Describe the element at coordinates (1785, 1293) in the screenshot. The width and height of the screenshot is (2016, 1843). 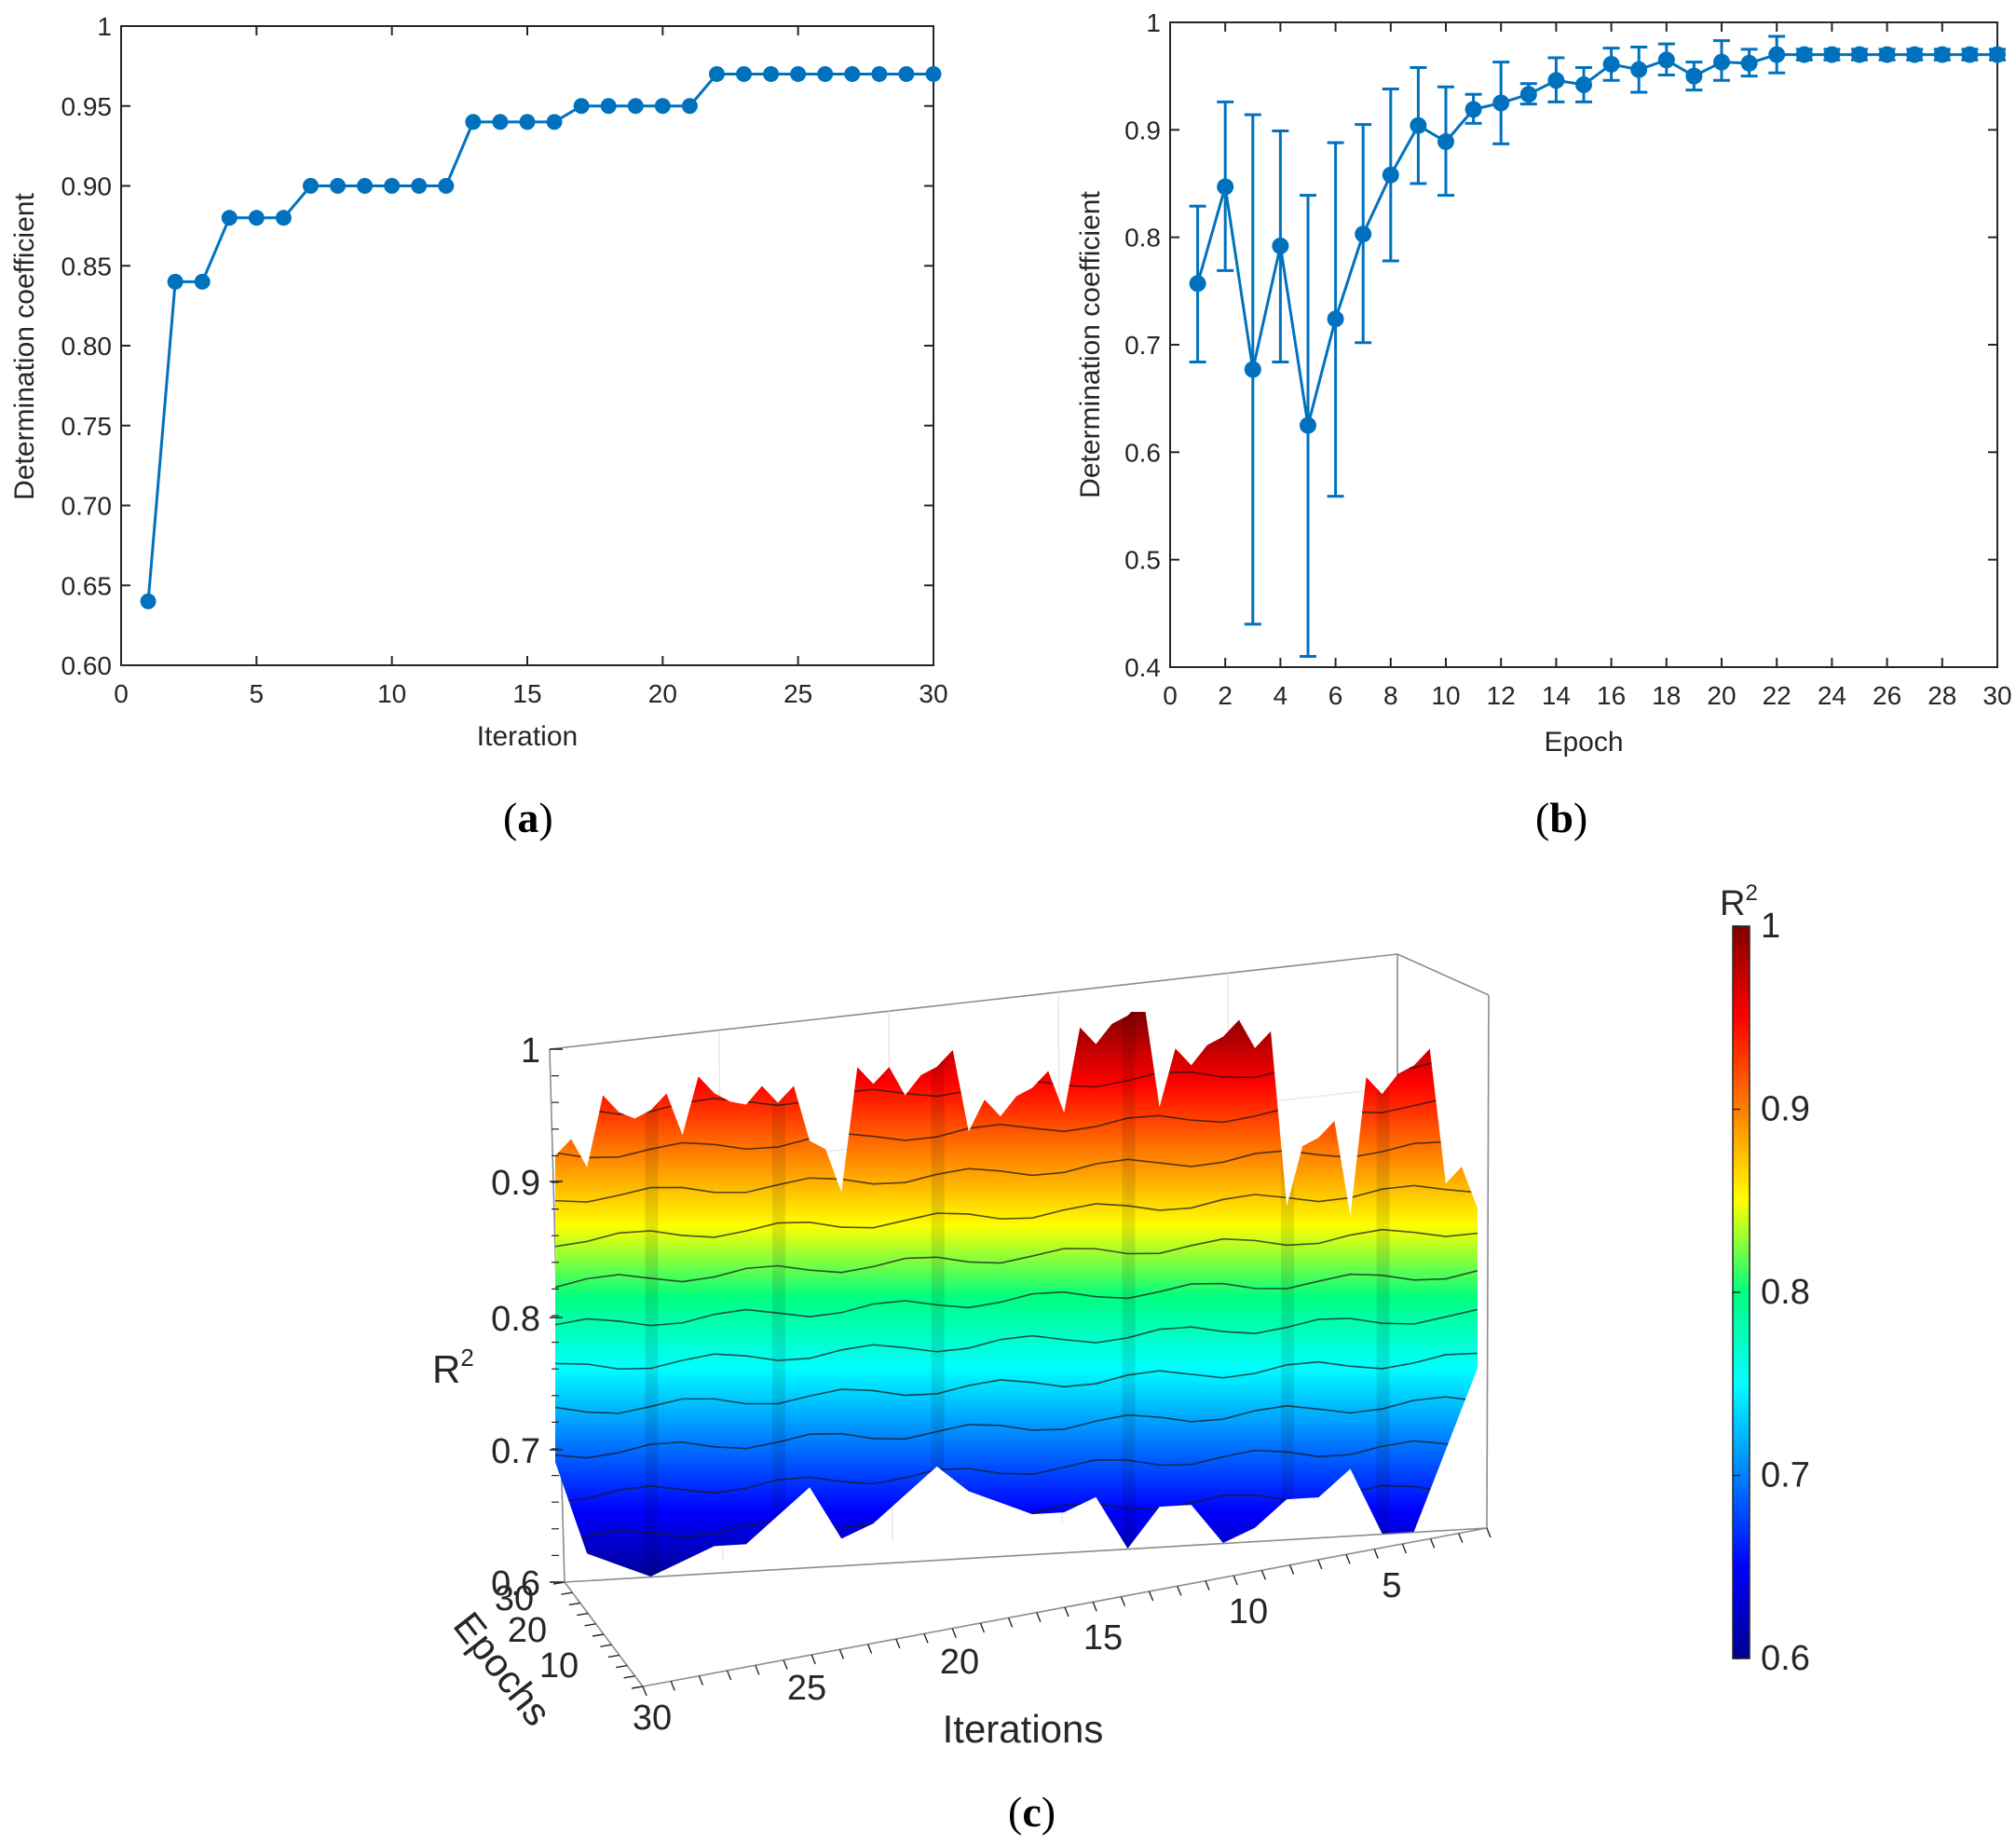
I see `colorbar-tick-label: 0.8` at that location.